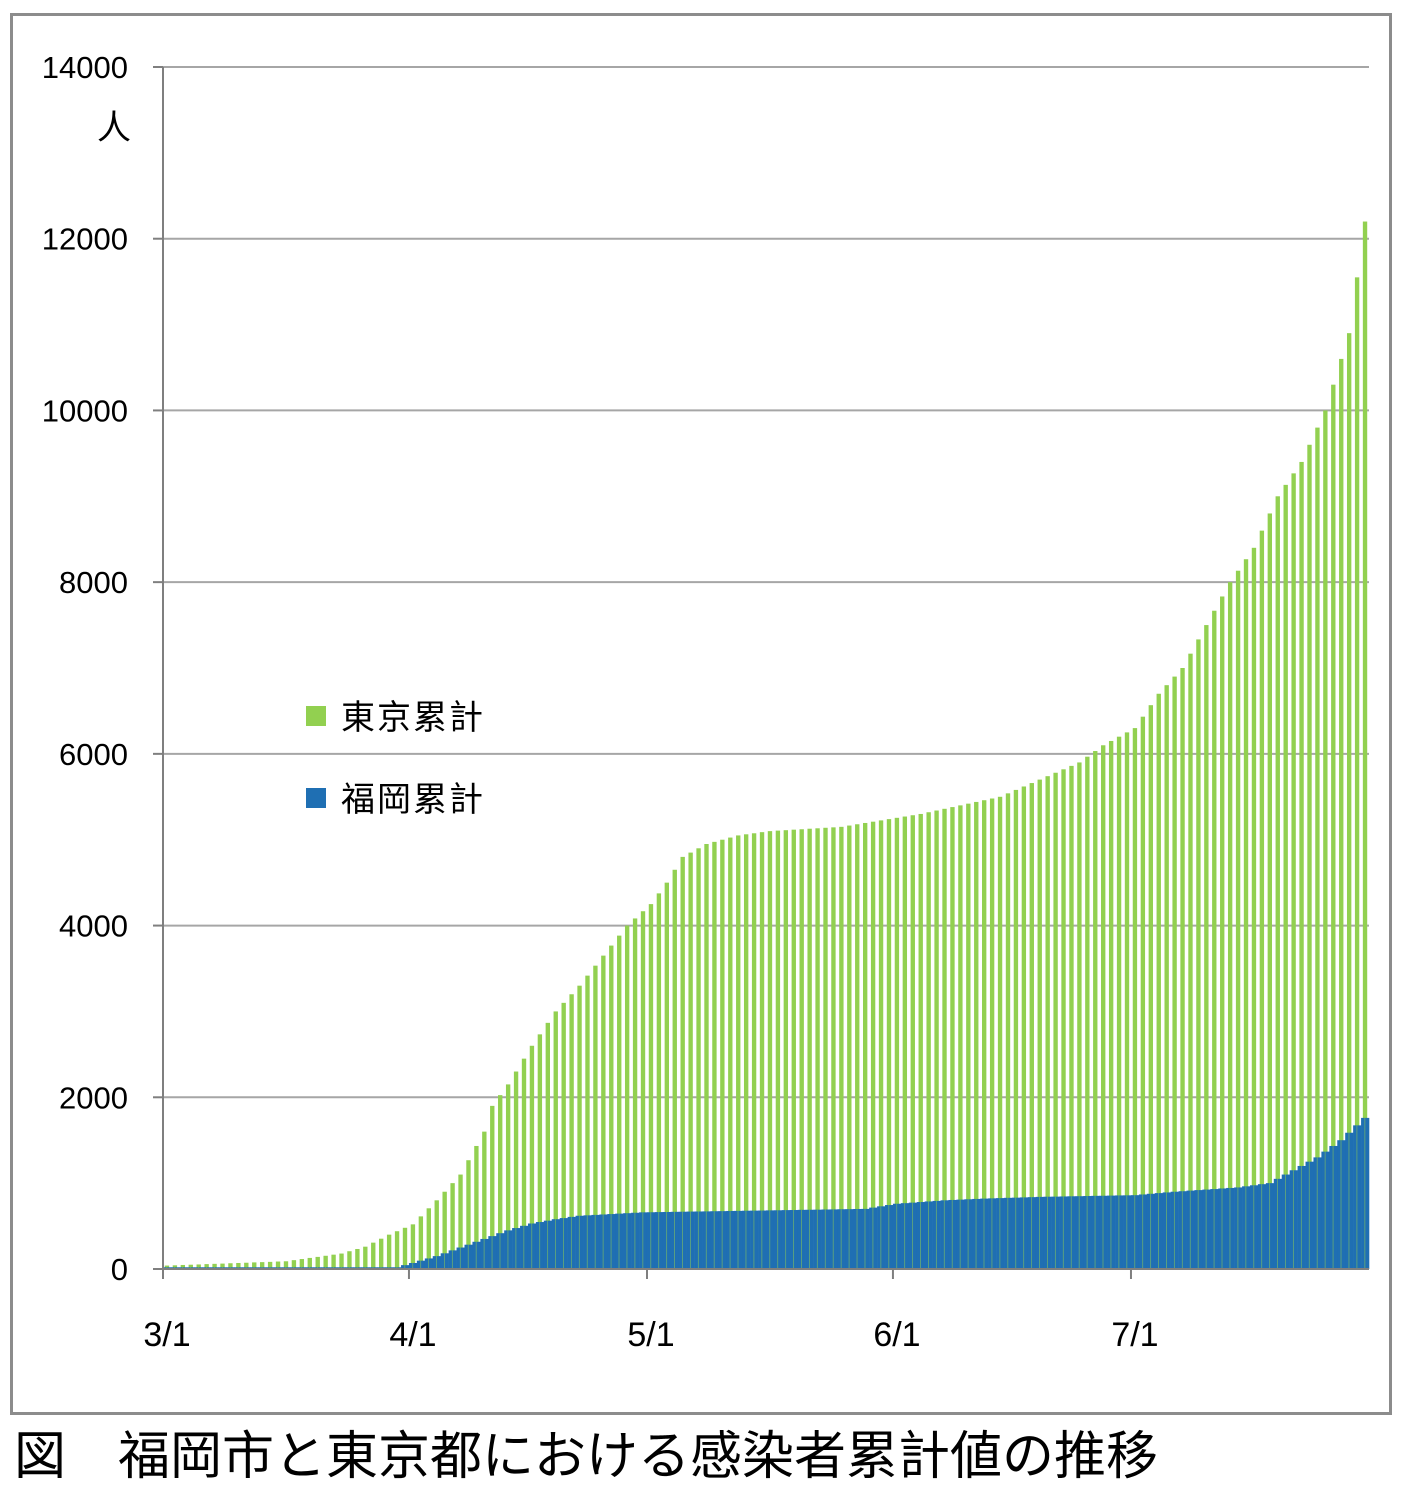 The height and width of the screenshot is (1502, 1403). Describe the element at coordinates (896, 1335) in the screenshot. I see `x-tick-label: 6/1` at that location.